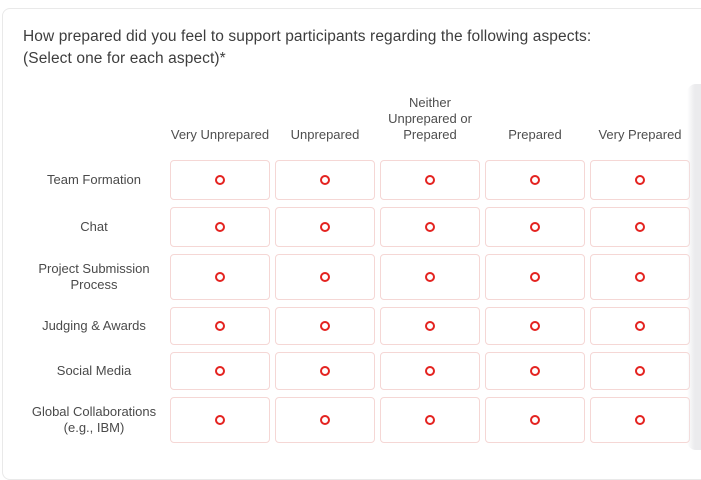  I want to click on row-label-social-media: Social Media, so click(94, 370).